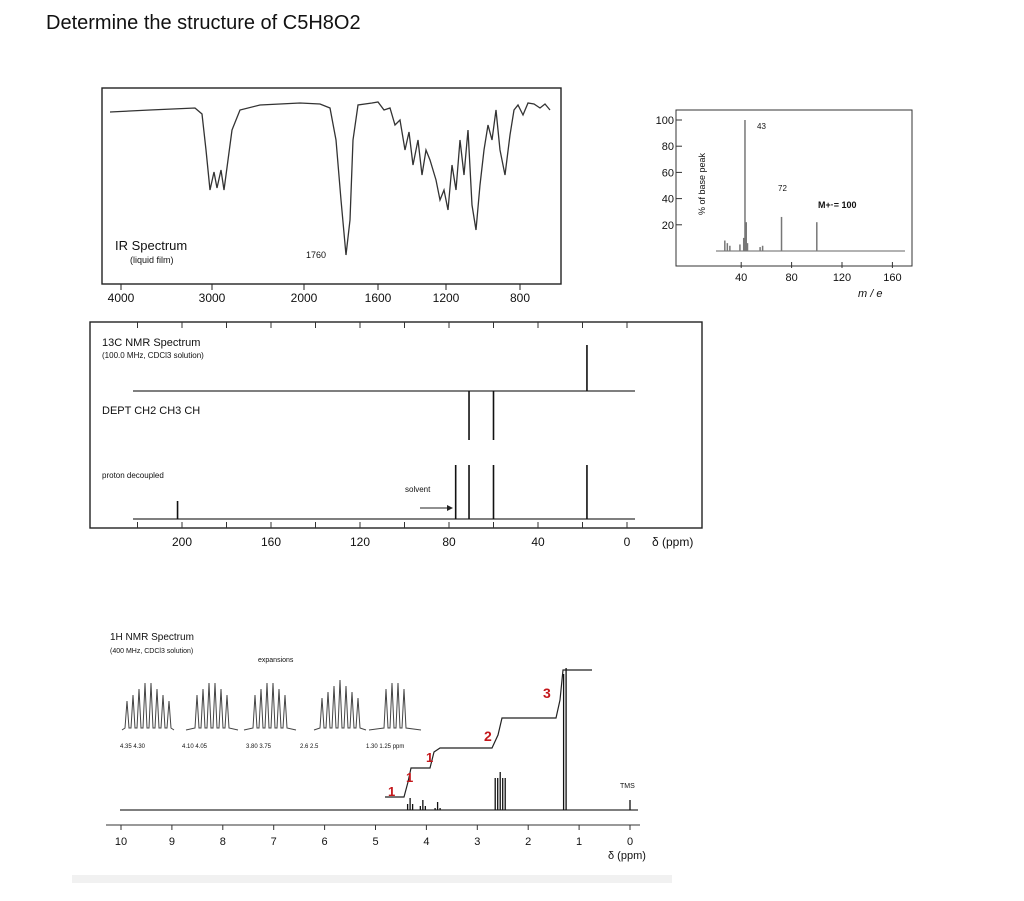  Describe the element at coordinates (418, 489) in the screenshot. I see `c13-solvent-label: solvent` at that location.